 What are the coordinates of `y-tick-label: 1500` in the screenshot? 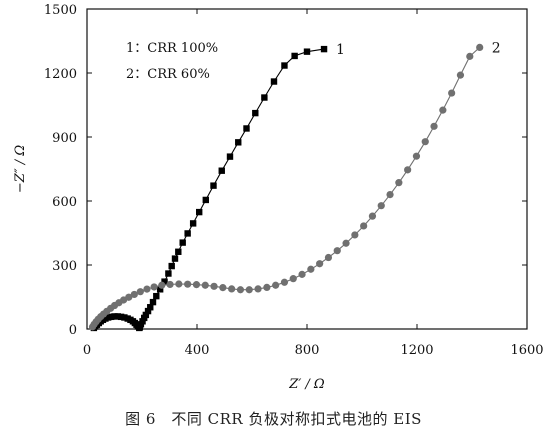 It's located at (60, 10).